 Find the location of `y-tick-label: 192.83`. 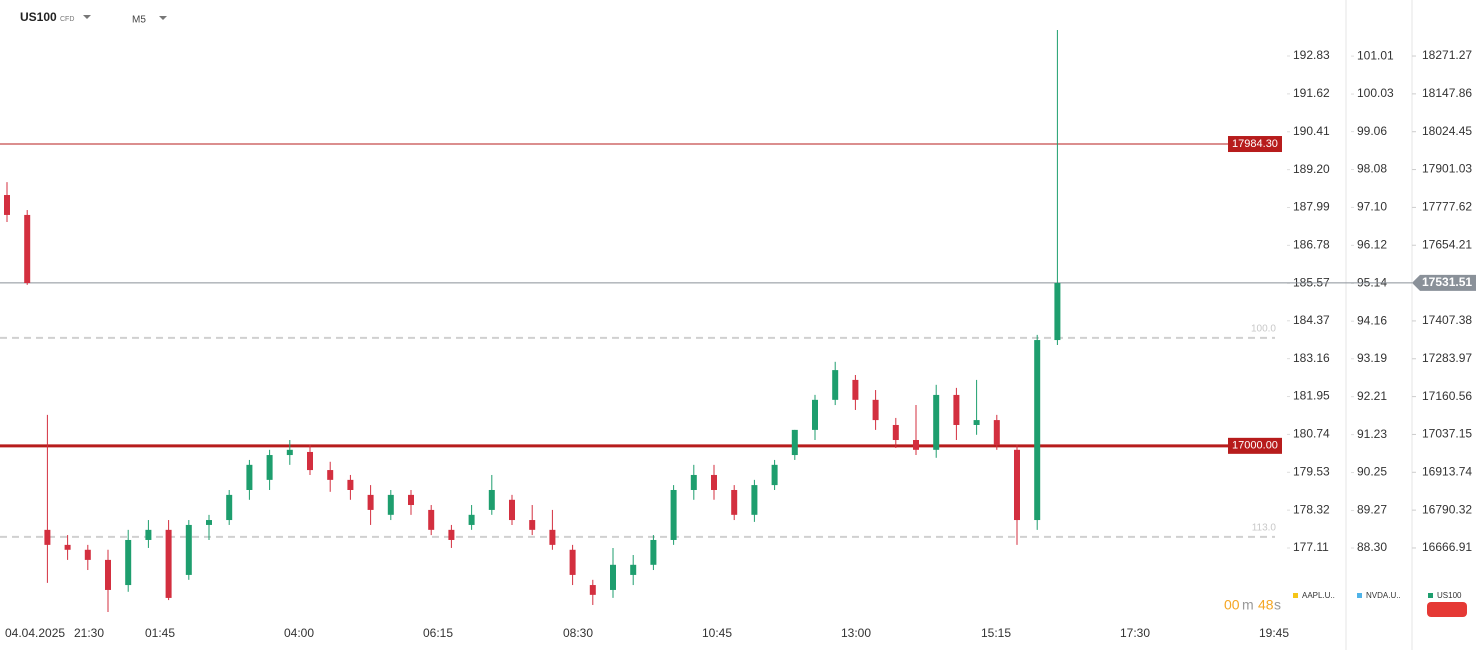

y-tick-label: 192.83 is located at coordinates (1311, 55).